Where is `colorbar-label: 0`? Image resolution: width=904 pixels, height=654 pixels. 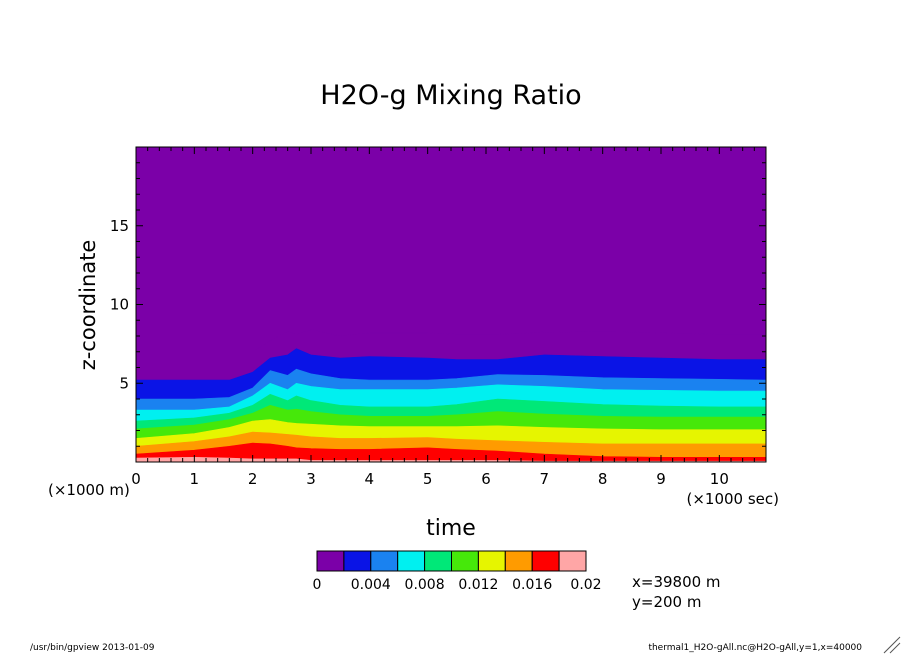
colorbar-label: 0 is located at coordinates (317, 585).